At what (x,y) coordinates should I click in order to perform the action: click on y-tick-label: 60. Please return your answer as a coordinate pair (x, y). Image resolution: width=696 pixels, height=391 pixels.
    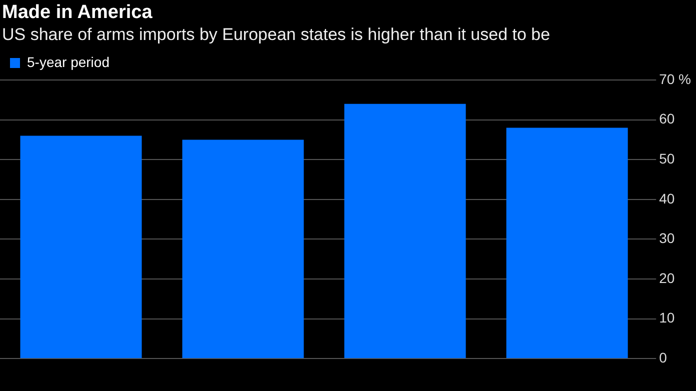
    Looking at the image, I should click on (667, 118).